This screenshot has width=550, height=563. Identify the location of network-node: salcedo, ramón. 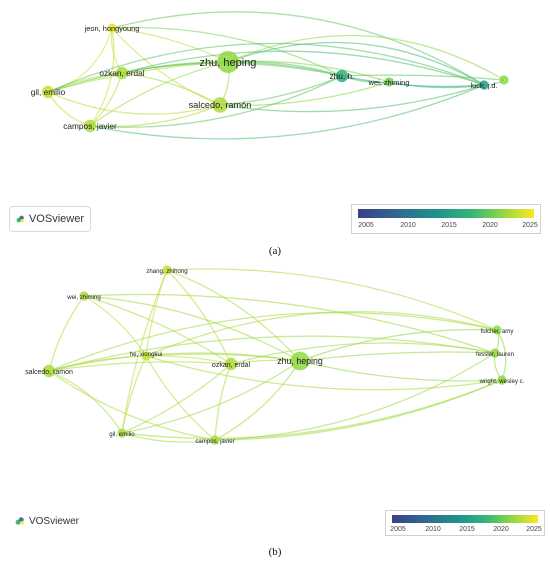
(220, 105).